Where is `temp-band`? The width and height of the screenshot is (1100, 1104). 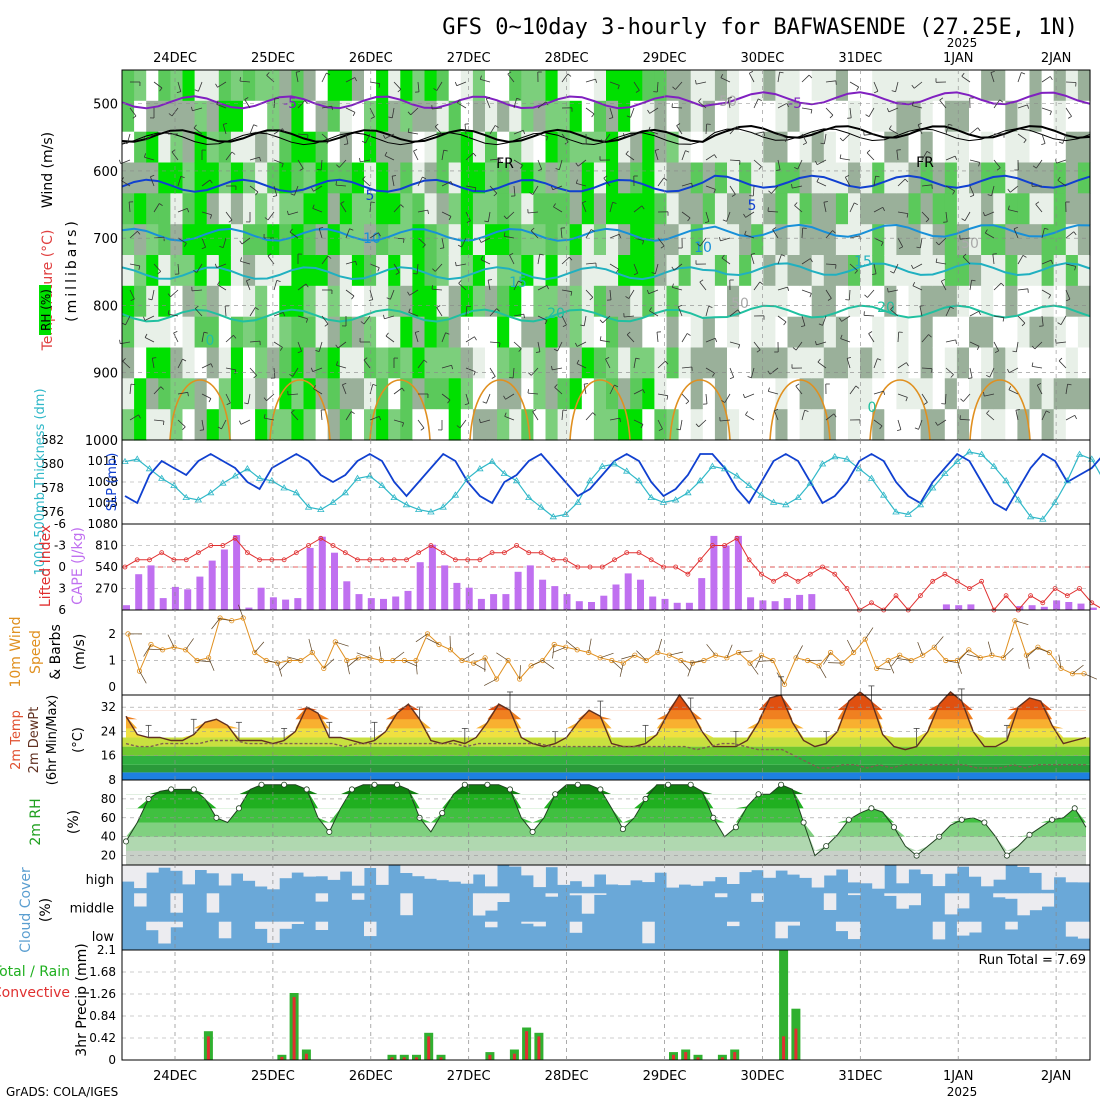
temp-band is located at coordinates (606, 760).